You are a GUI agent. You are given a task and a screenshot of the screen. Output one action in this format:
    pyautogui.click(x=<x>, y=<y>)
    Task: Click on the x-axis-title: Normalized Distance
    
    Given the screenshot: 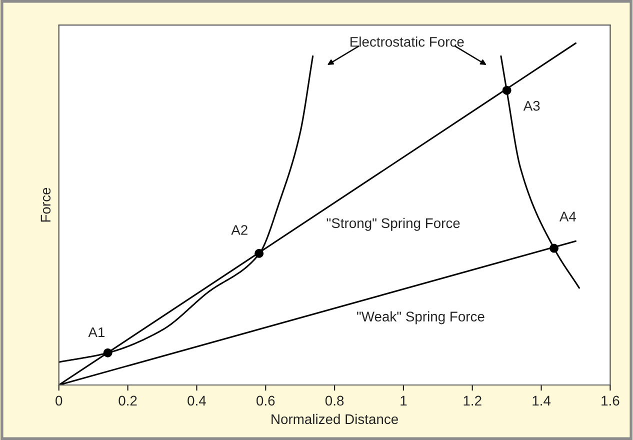 What is the action you would take?
    pyautogui.click(x=335, y=419)
    